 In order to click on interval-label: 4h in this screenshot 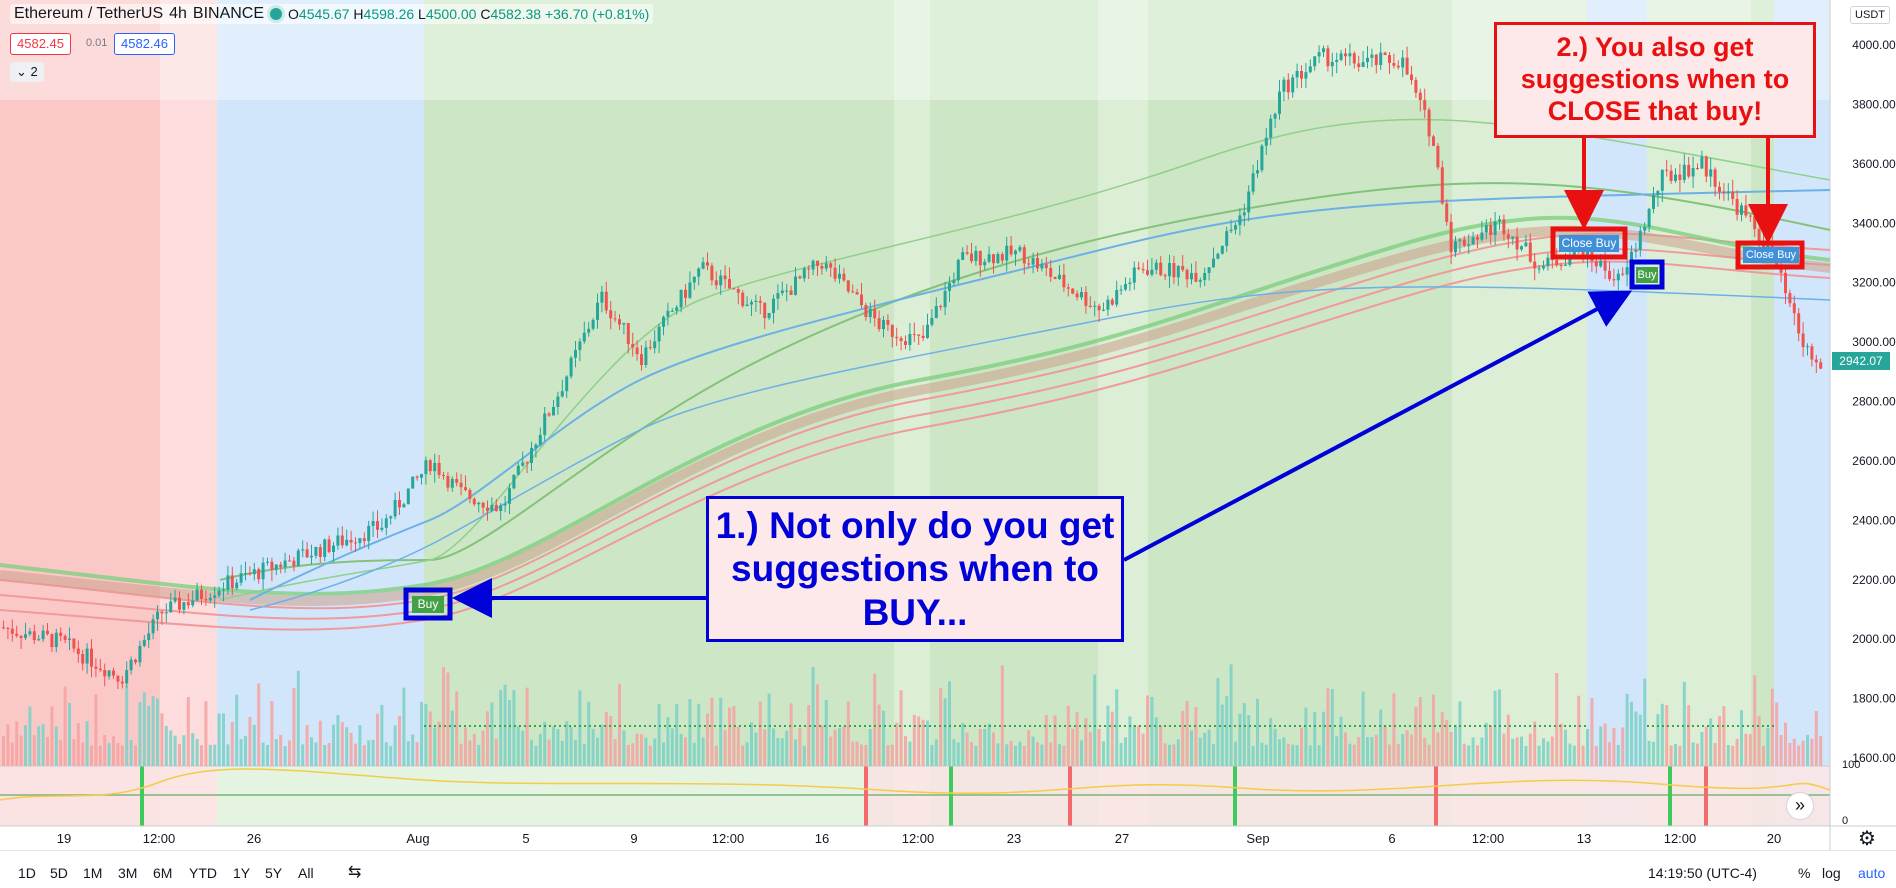, I will do `click(178, 13)`.